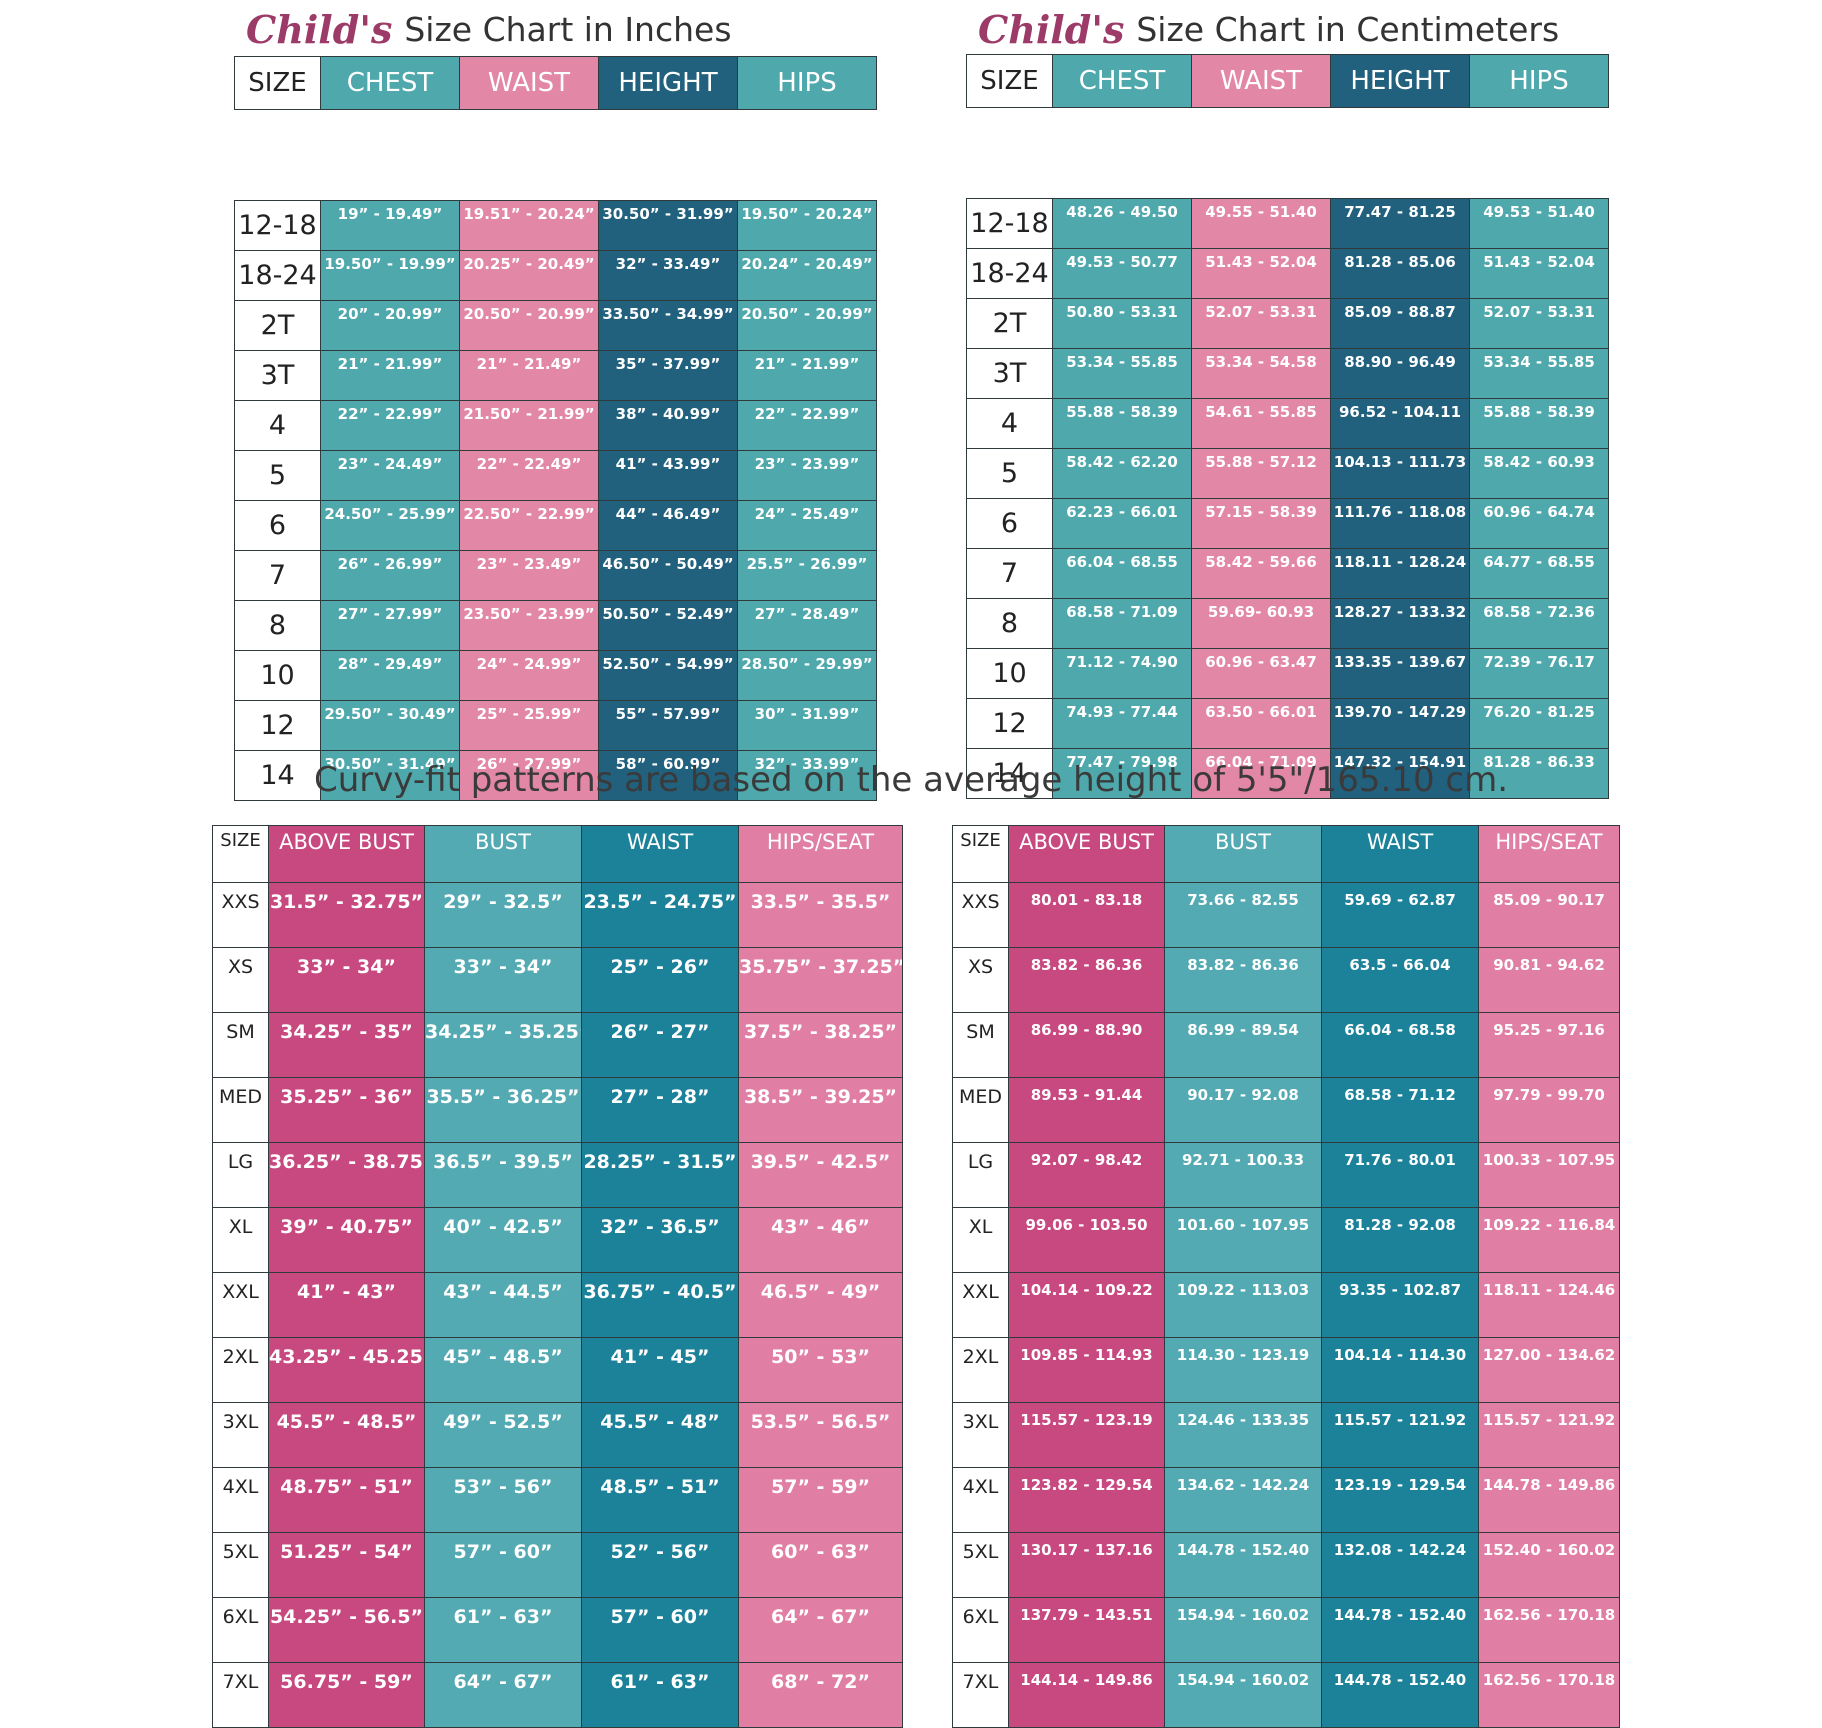  Describe the element at coordinates (240, 1500) in the screenshot. I see `size-label: 4XL` at that location.